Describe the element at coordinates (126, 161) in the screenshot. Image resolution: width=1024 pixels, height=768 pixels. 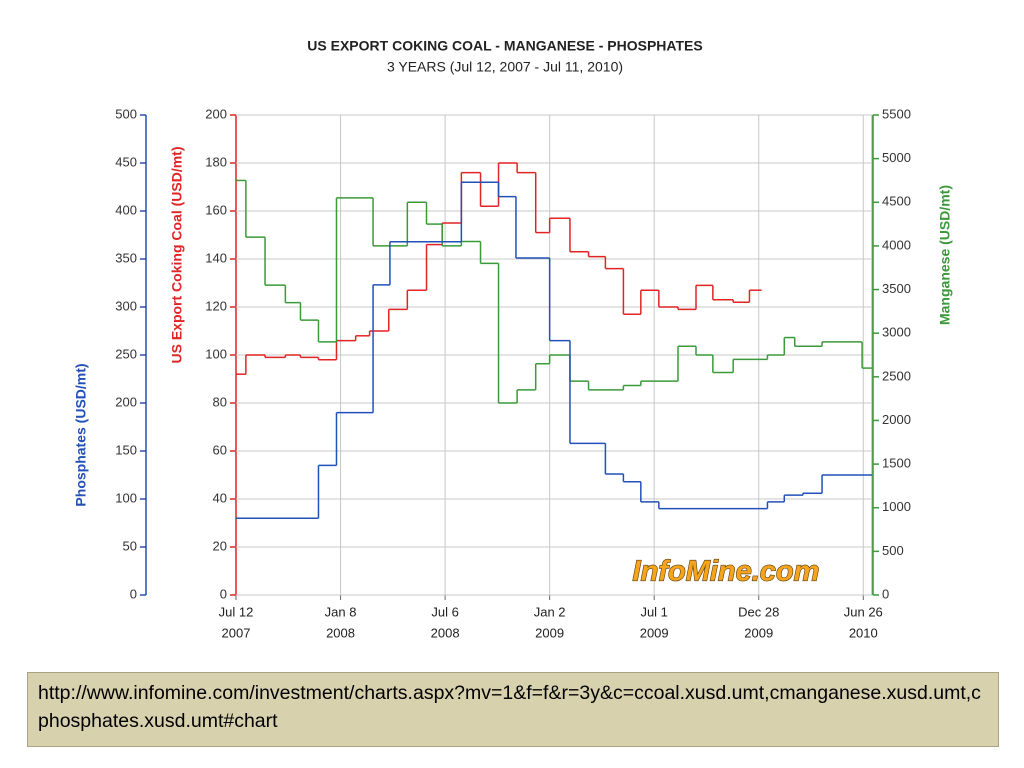
I see `y-tick-label: 450` at that location.